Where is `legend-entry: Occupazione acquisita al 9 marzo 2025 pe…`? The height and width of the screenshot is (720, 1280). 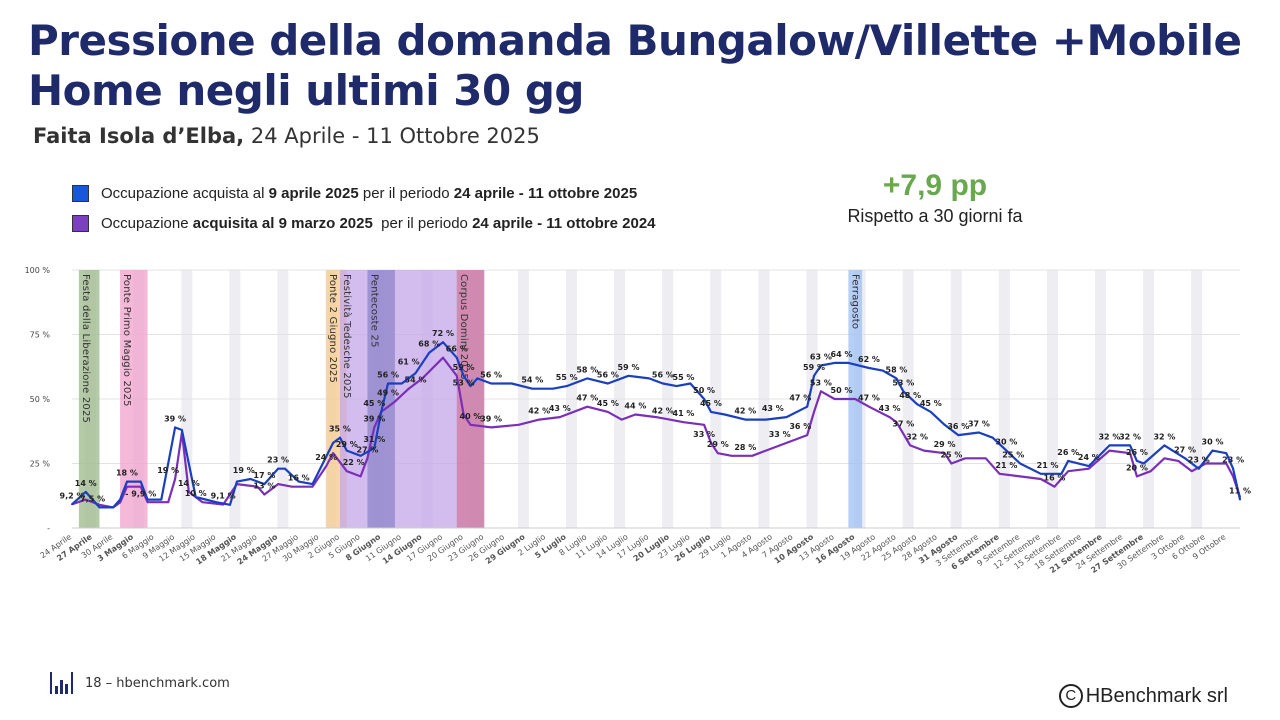
legend-entry: Occupazione acquisita al 9 marzo 2025 pe… is located at coordinates (364, 223).